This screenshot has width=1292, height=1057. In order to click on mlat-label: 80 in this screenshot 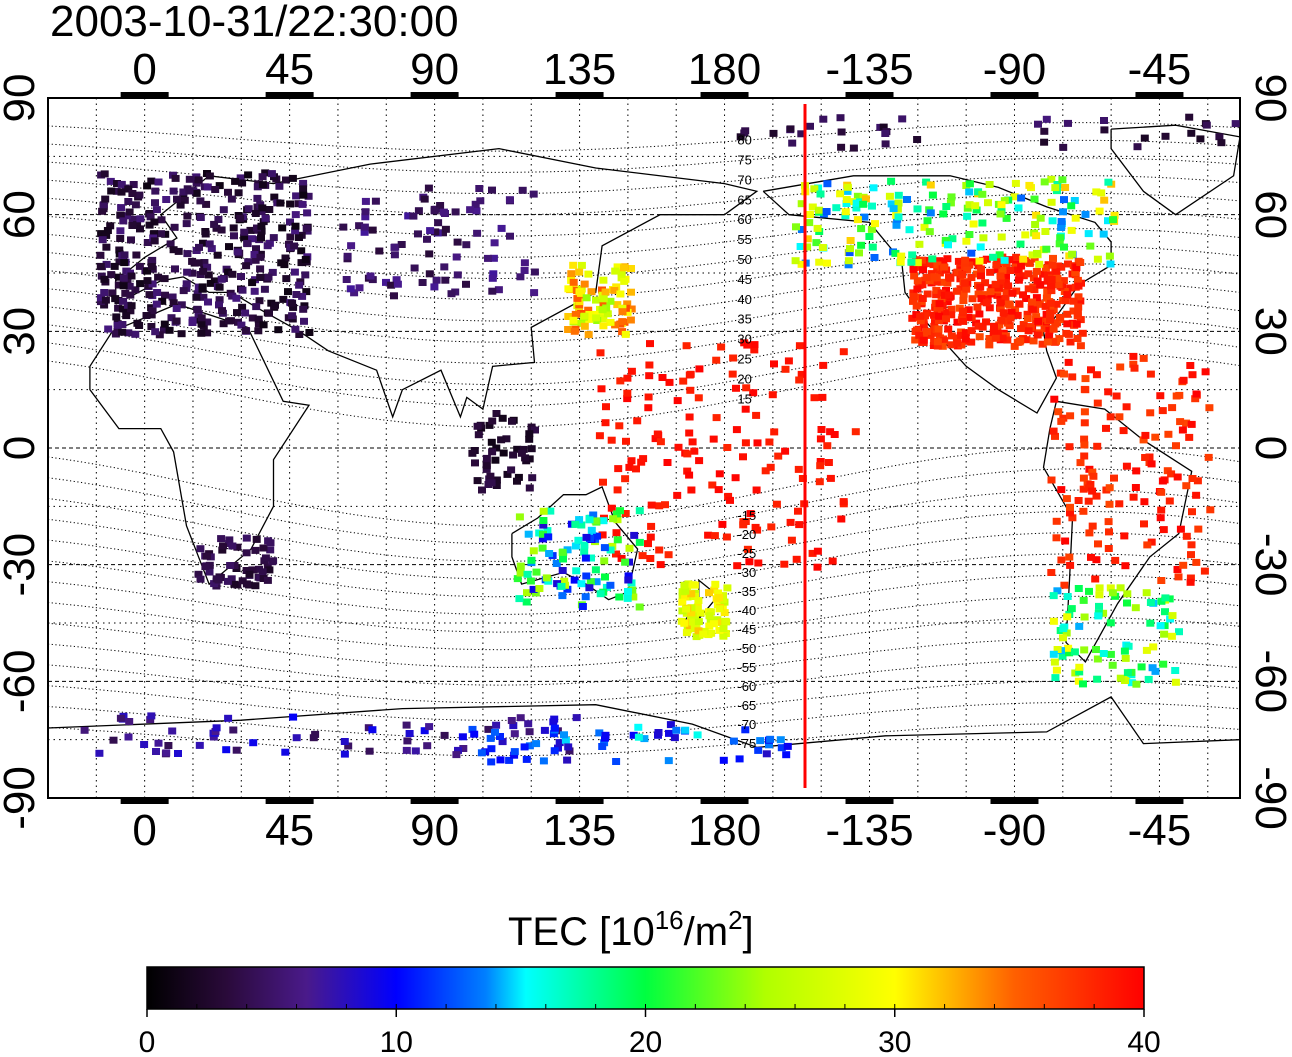, I will do `click(744, 140)`.